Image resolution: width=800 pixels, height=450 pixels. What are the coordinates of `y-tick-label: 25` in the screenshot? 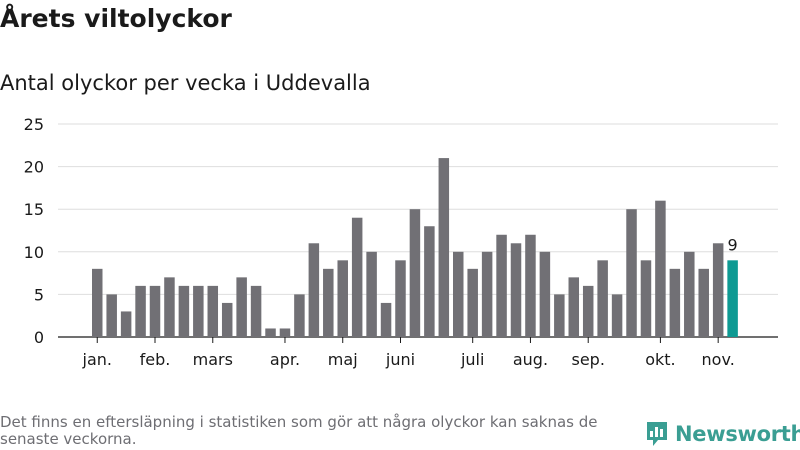 It's located at (34, 124).